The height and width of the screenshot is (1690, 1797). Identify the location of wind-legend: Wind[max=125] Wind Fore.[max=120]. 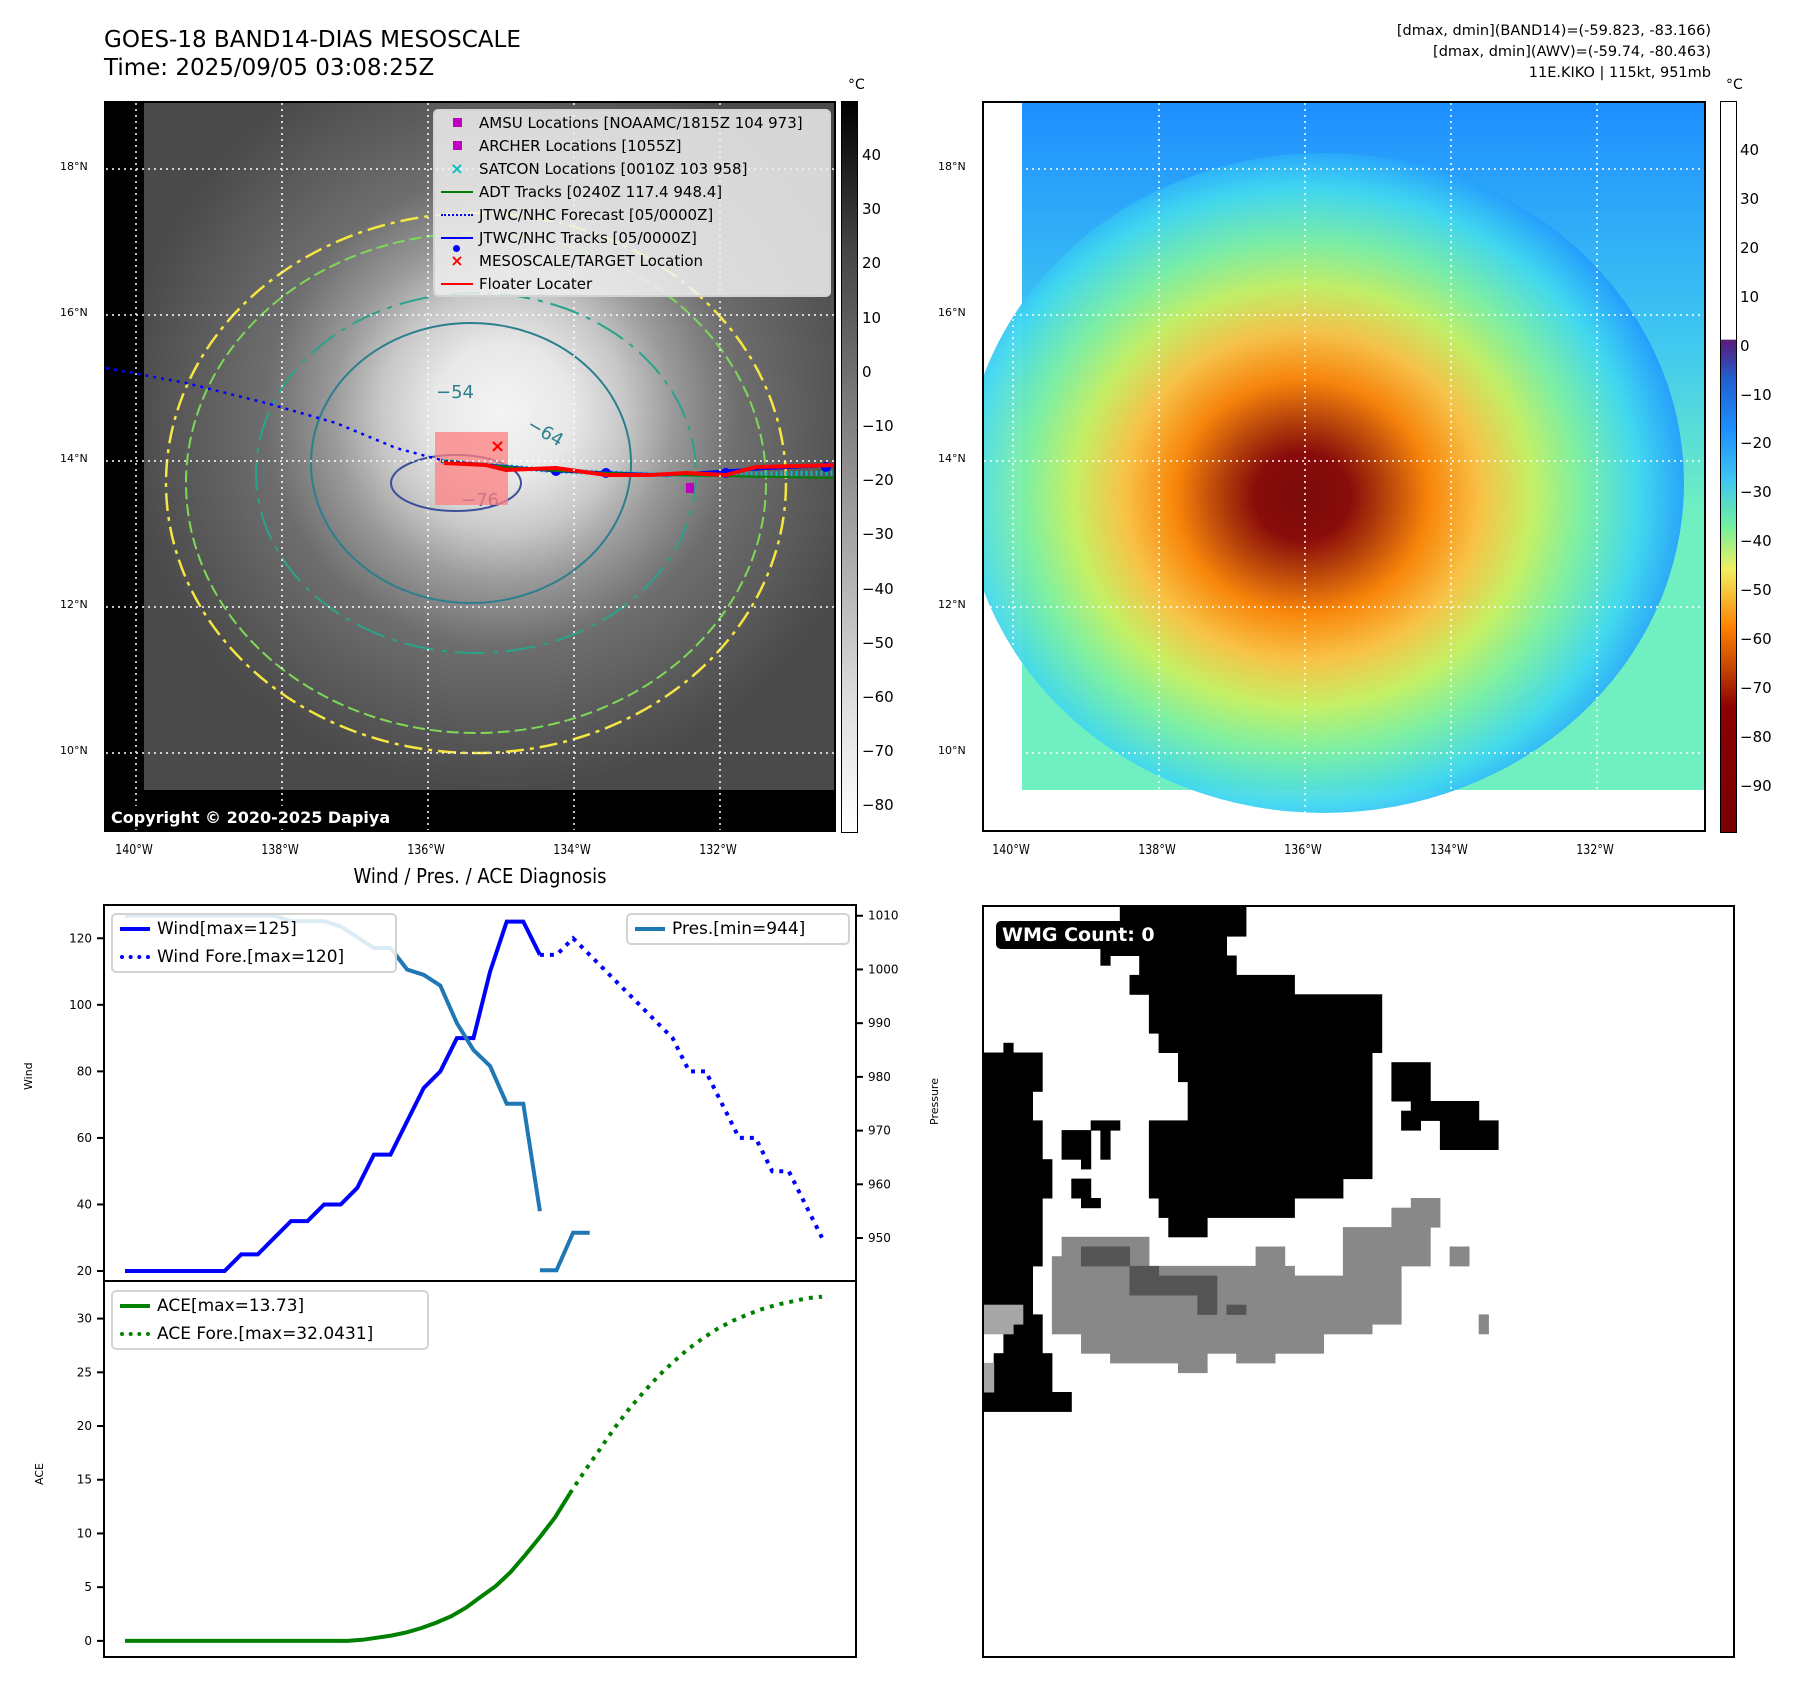
(254, 943).